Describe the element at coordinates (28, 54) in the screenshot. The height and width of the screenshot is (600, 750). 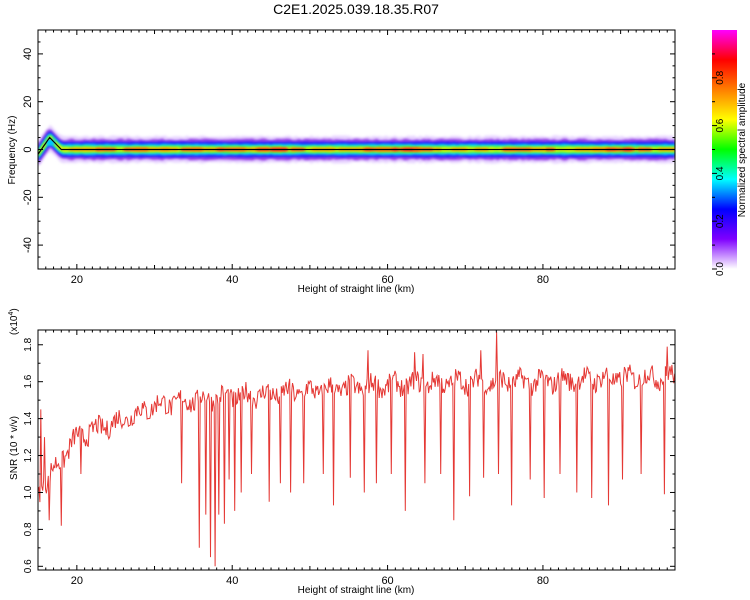
I see `heatmap-y-tick-label: 40` at that location.